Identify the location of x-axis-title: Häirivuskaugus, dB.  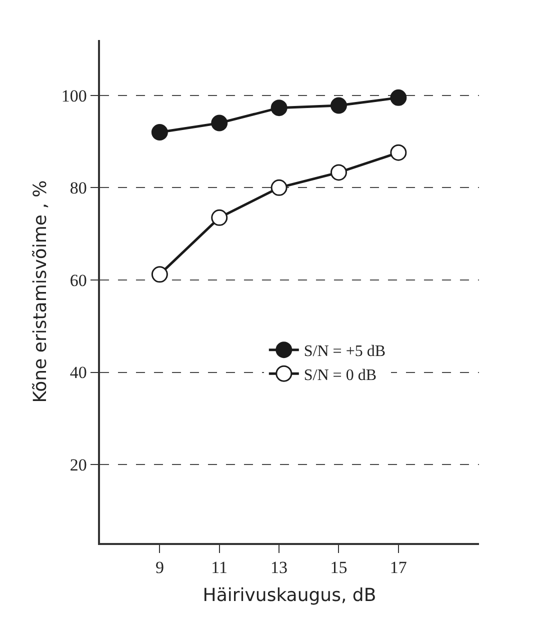
(289, 595).